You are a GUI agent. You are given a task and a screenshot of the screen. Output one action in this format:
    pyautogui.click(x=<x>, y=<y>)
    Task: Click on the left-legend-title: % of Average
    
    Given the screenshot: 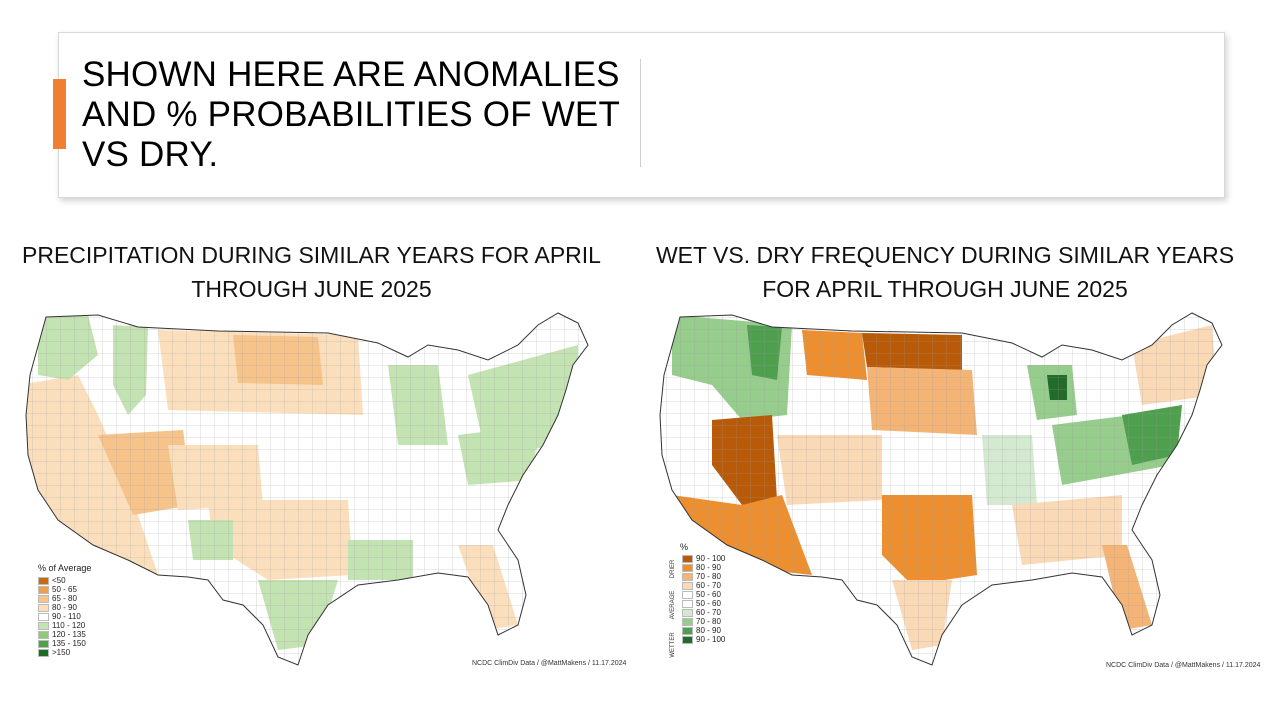 What is the action you would take?
    pyautogui.click(x=65, y=568)
    